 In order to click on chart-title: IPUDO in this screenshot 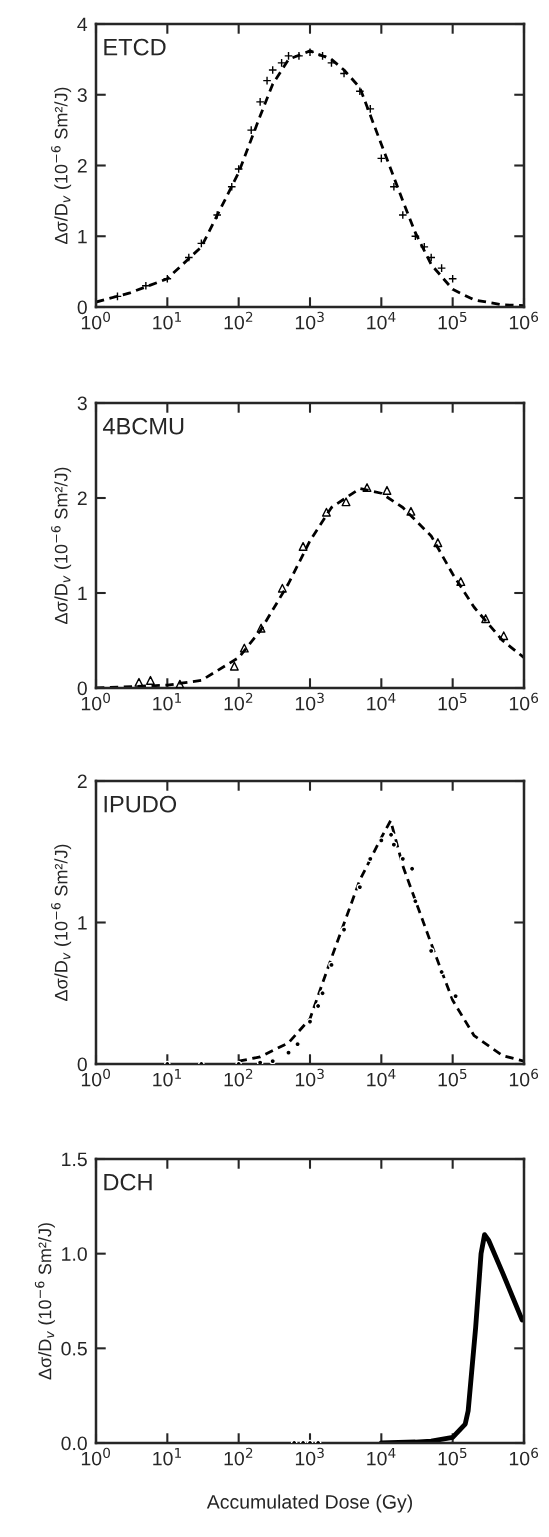, I will do `click(140, 804)`.